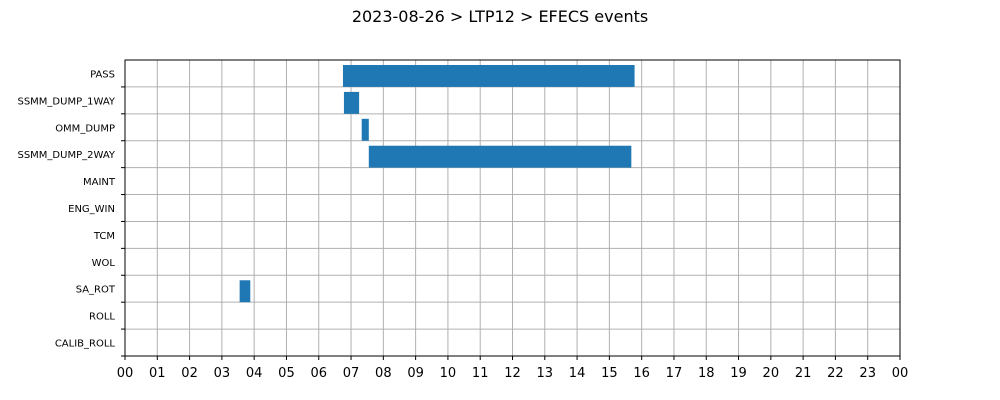  What do you see at coordinates (85, 344) in the screenshot?
I see `y-tick-label: CALIB_ROLL` at bounding box center [85, 344].